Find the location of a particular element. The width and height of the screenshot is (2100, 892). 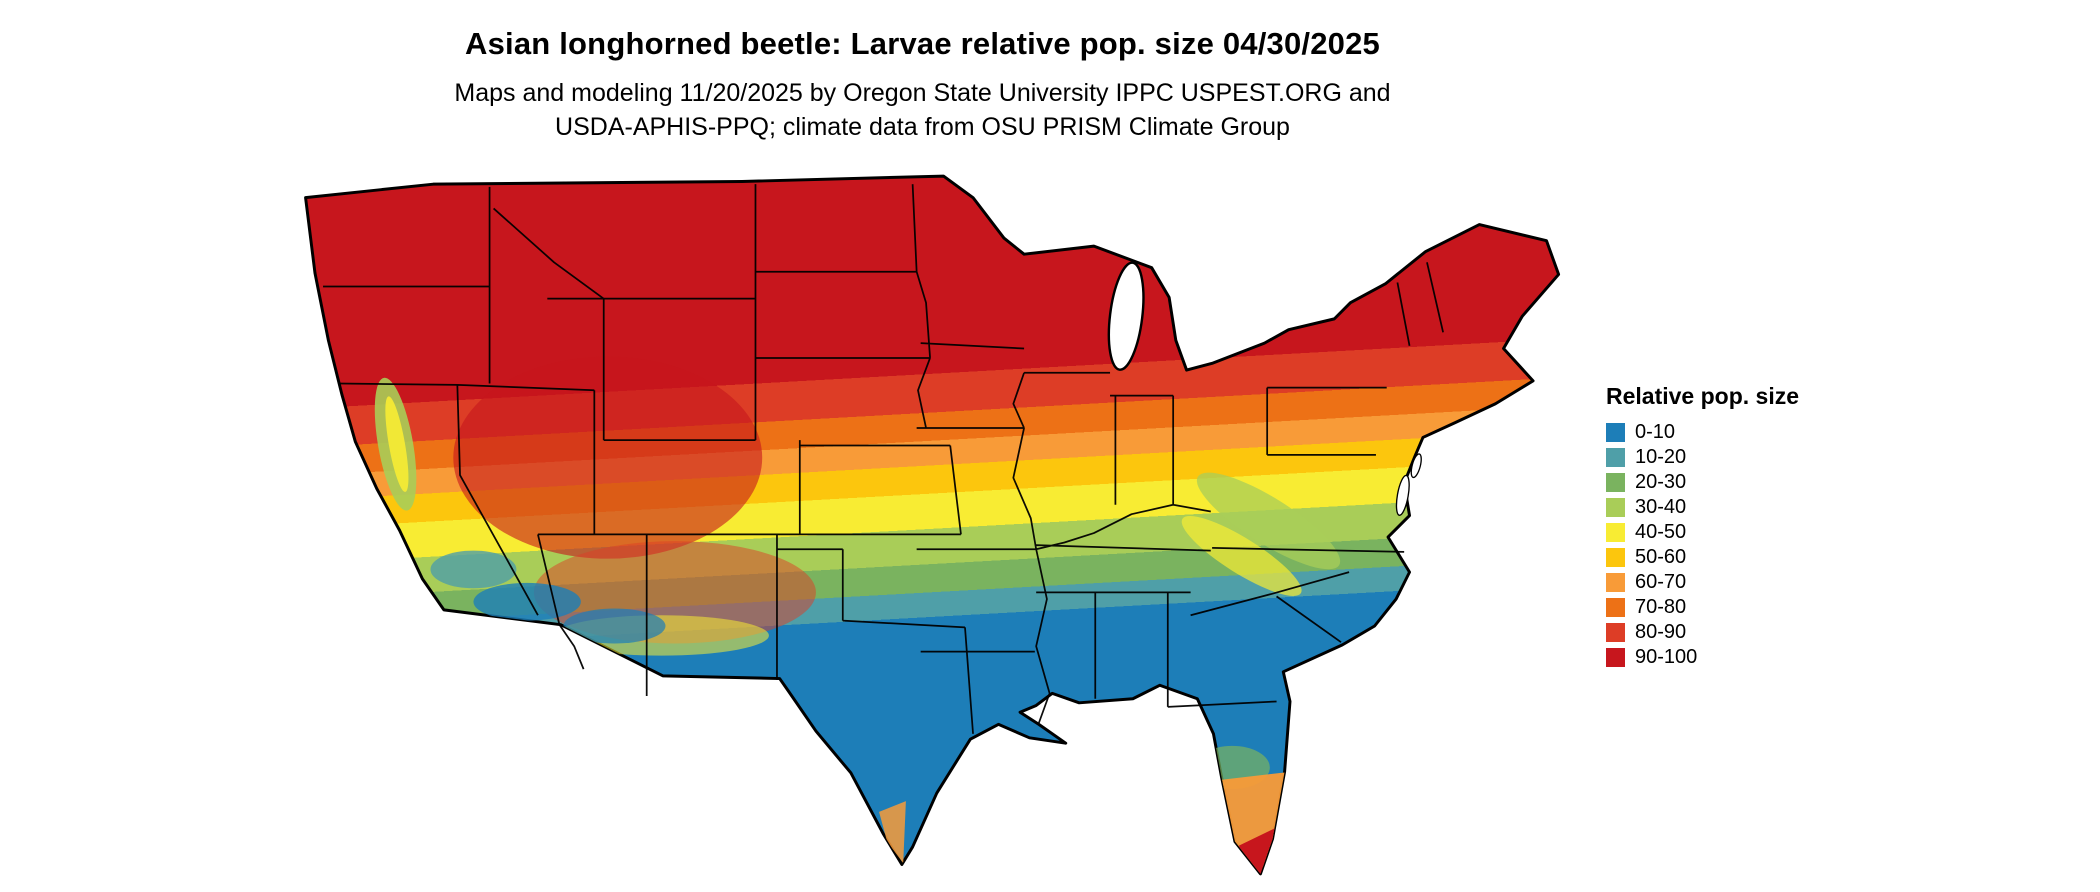

legend-item: 90-100 is located at coordinates (1702, 657).